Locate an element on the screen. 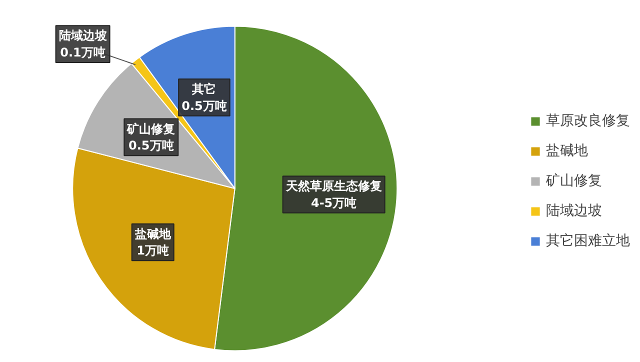 The height and width of the screenshot is (362, 640). data-label: 其它 0.5万吨 is located at coordinates (204, 97).